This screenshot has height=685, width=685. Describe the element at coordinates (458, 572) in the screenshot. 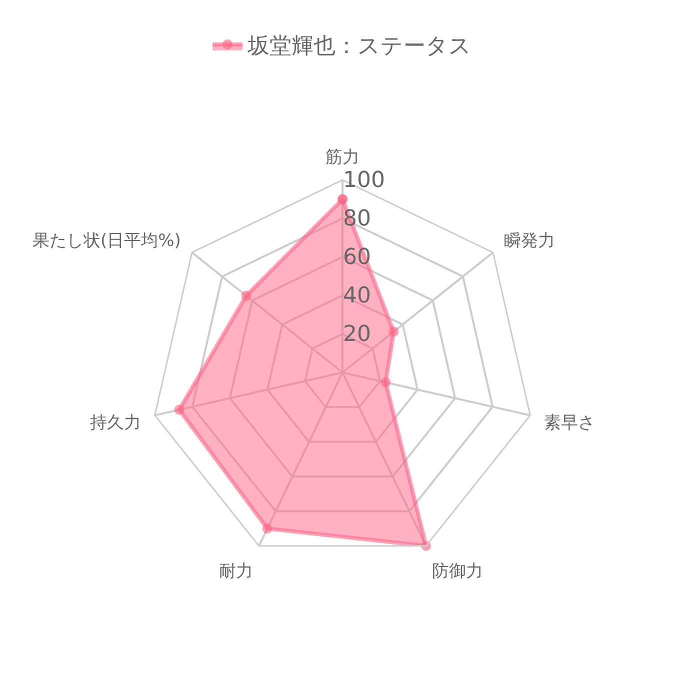

I see `spoke-label: 防御力` at that location.